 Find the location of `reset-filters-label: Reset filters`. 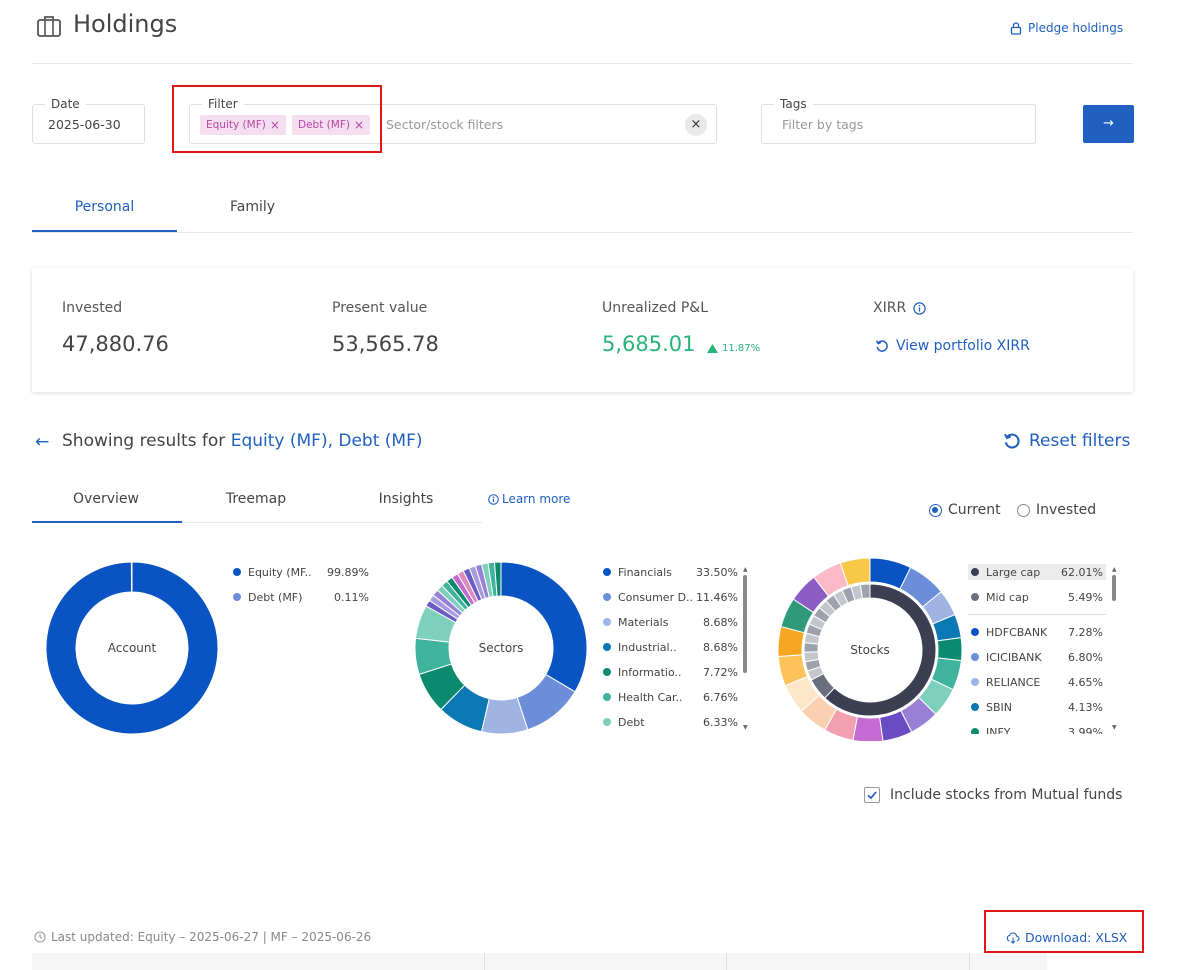

reset-filters-label: Reset filters is located at coordinates (1080, 441).